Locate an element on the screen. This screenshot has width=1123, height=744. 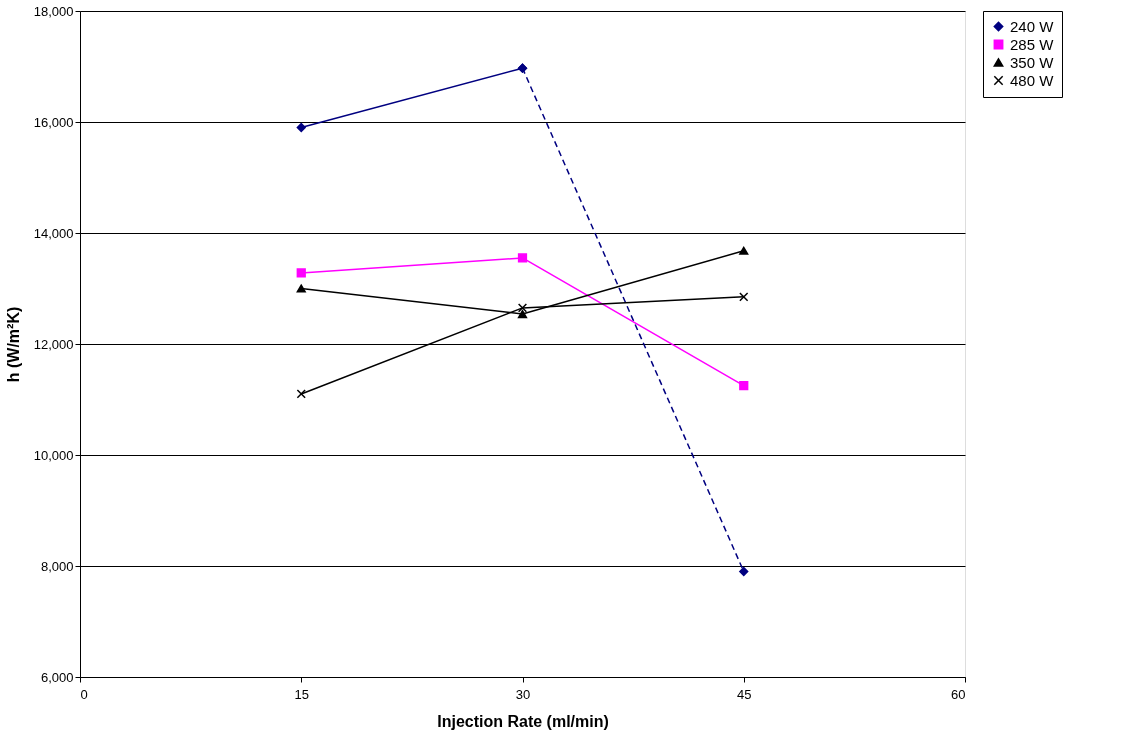
y-tick-label: 18,000 is located at coordinates (53, 11).